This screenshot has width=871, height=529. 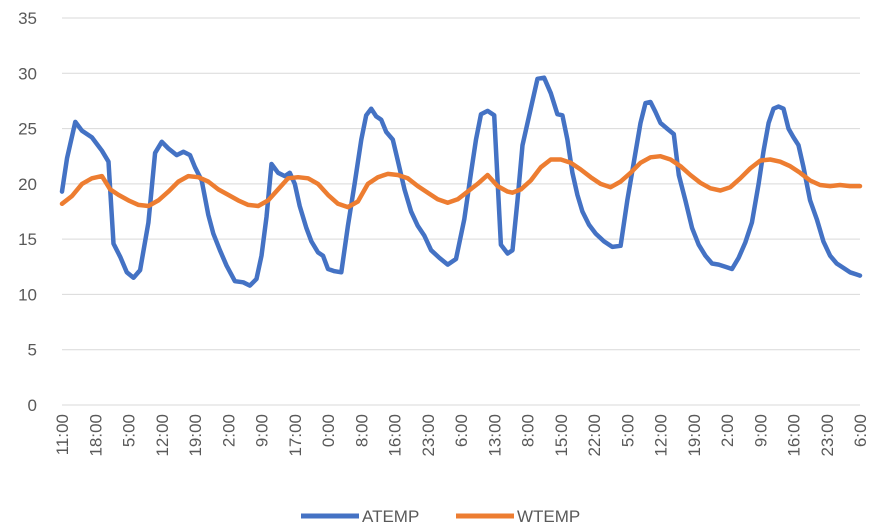 What do you see at coordinates (27, 239) in the screenshot?
I see `y-tick-label: 15` at bounding box center [27, 239].